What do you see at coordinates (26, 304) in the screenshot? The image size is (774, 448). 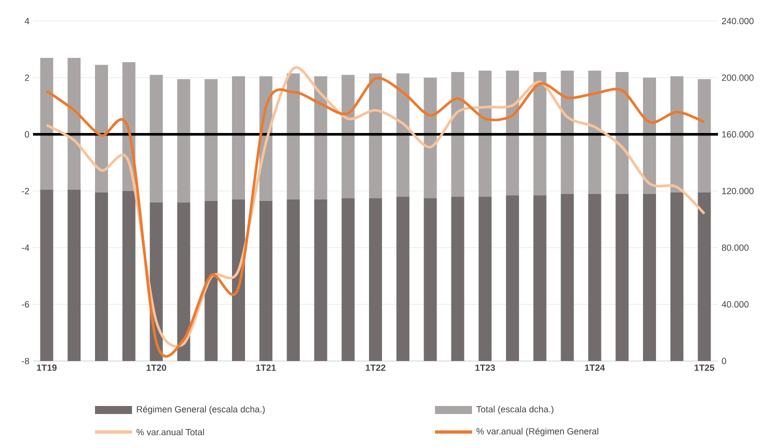 I see `y-tick-label: -6` at bounding box center [26, 304].